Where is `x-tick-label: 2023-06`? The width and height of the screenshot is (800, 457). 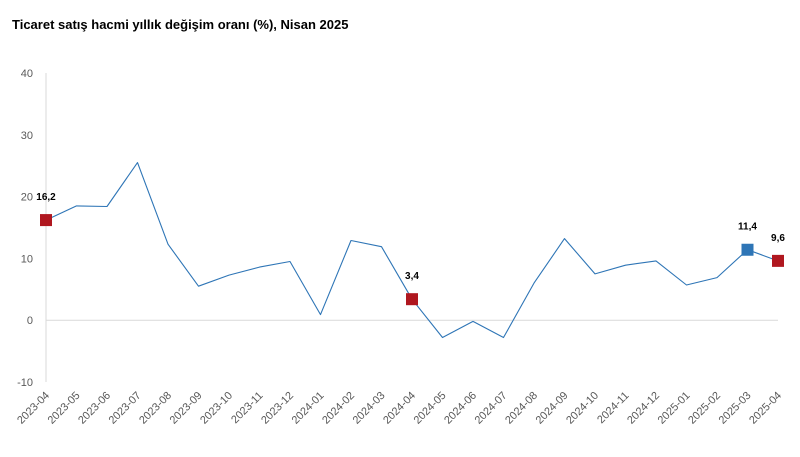
x-tick-label: 2023-06 is located at coordinates (94, 408).